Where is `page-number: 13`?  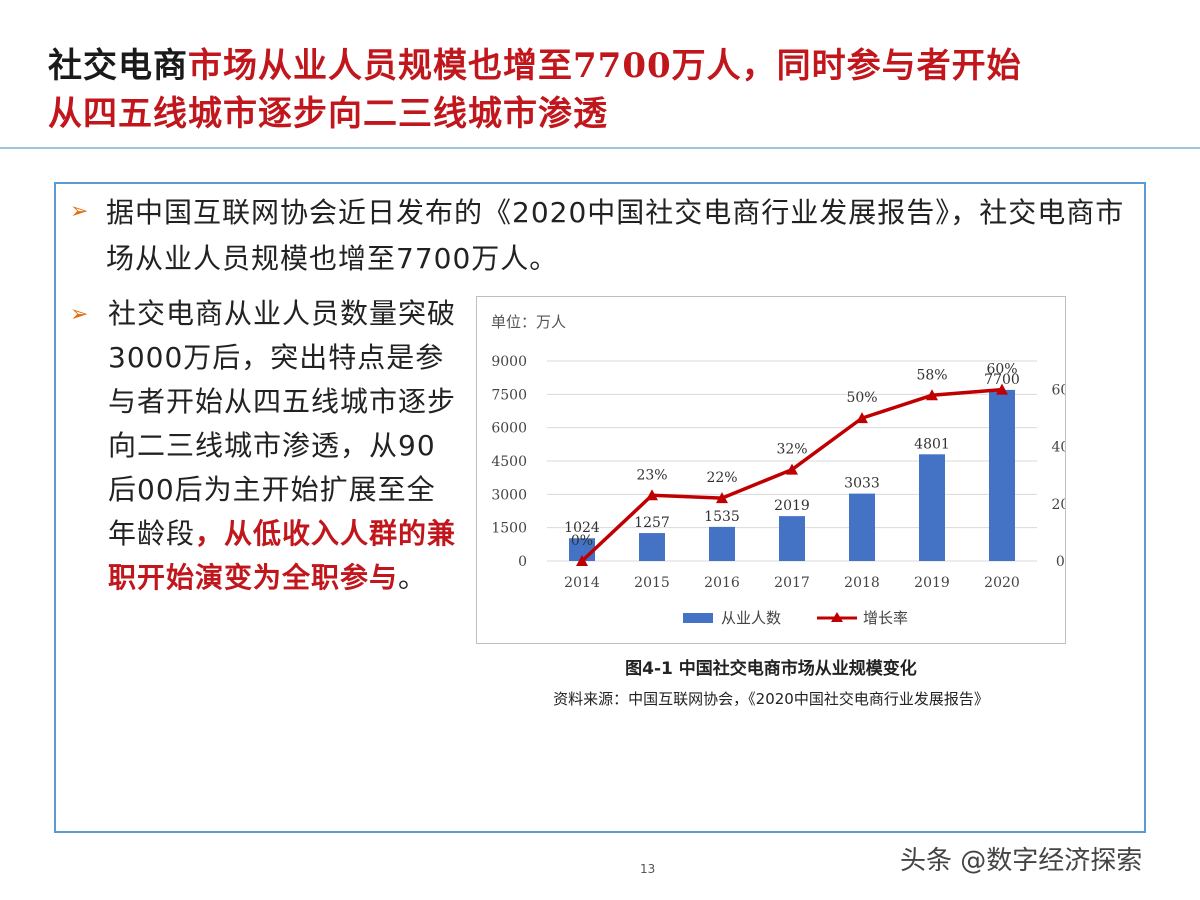
page-number: 13 is located at coordinates (648, 869).